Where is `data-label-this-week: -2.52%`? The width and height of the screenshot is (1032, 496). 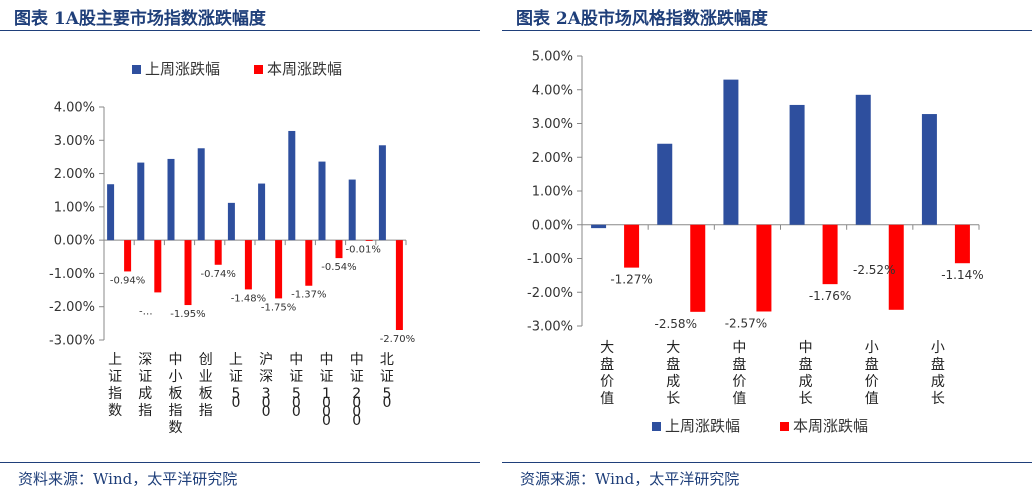 data-label-this-week: -2.52% is located at coordinates (874, 270).